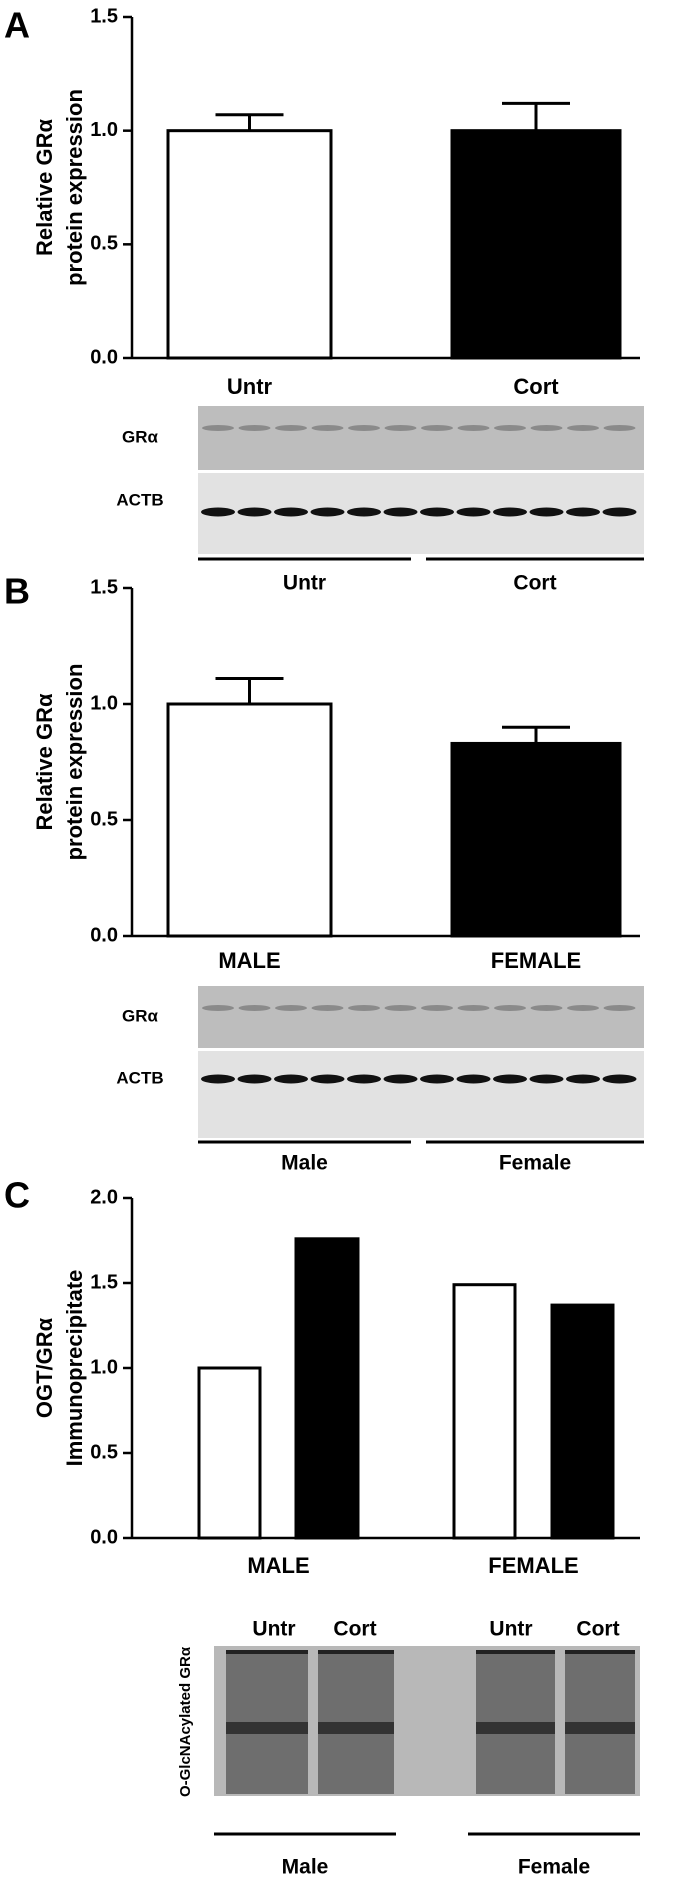  What do you see at coordinates (17, 1195) in the screenshot?
I see `panel-letter: C` at bounding box center [17, 1195].